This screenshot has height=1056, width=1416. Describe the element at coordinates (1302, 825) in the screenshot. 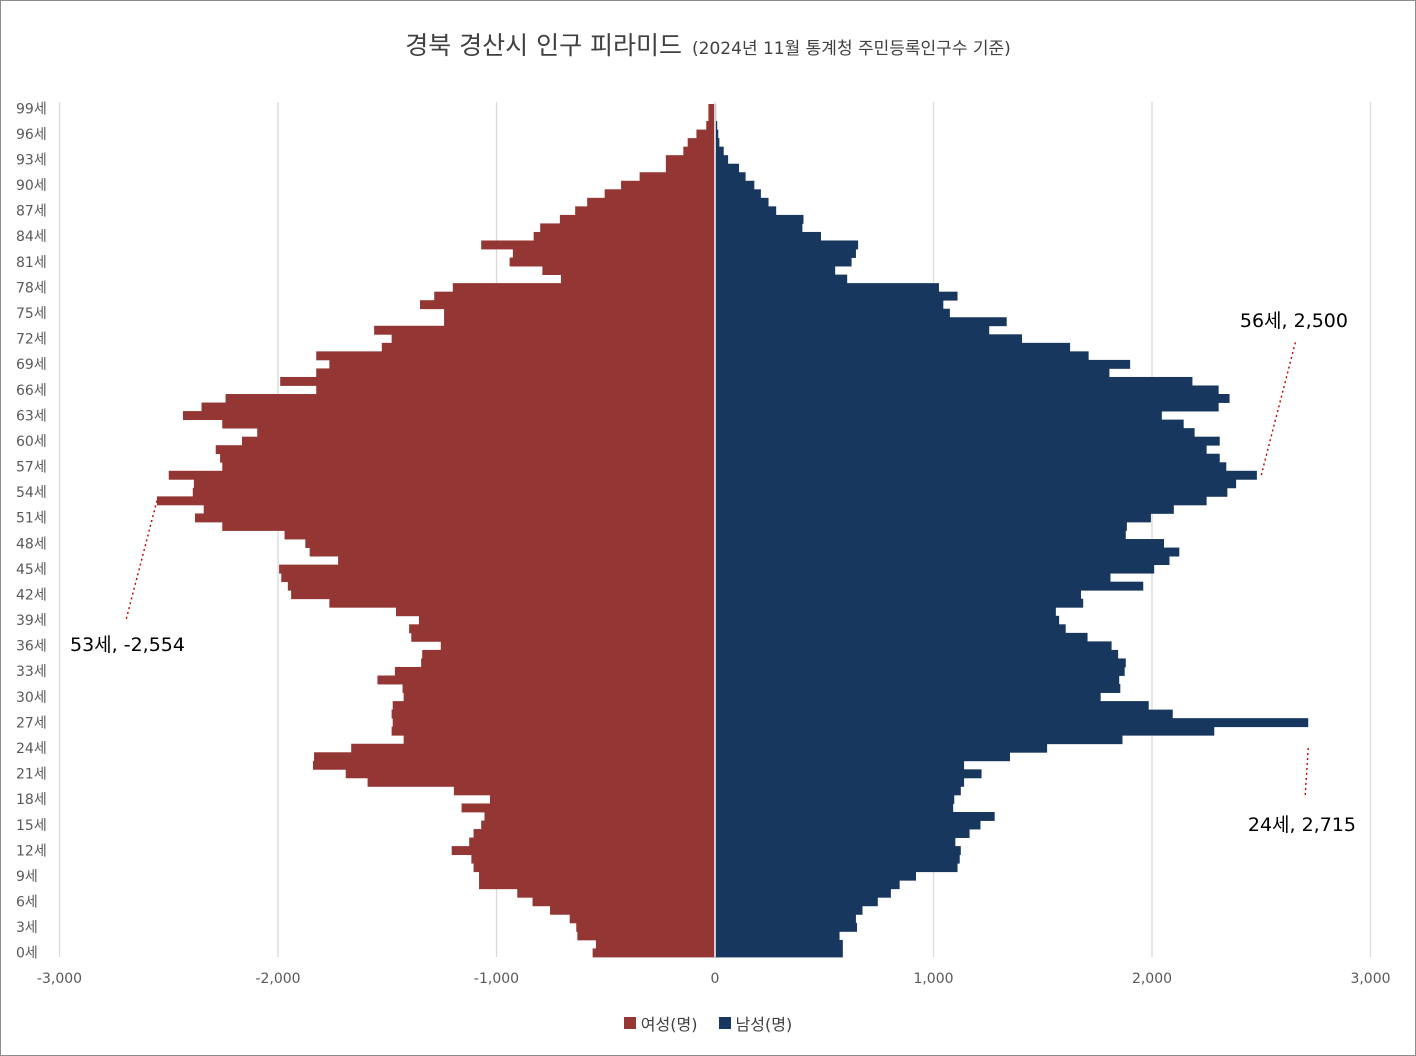

I see `annotation-label: 24세, 2,715` at that location.